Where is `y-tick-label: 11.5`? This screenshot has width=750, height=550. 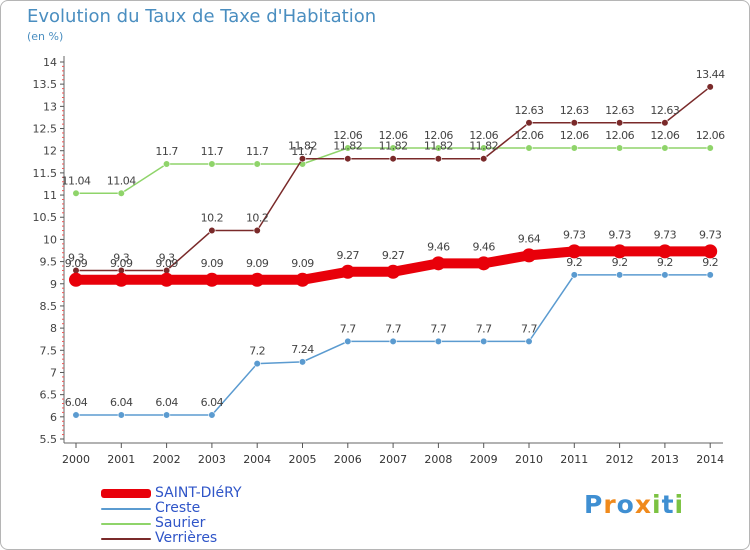 y-tick-label: 11.5 is located at coordinates (45, 173).